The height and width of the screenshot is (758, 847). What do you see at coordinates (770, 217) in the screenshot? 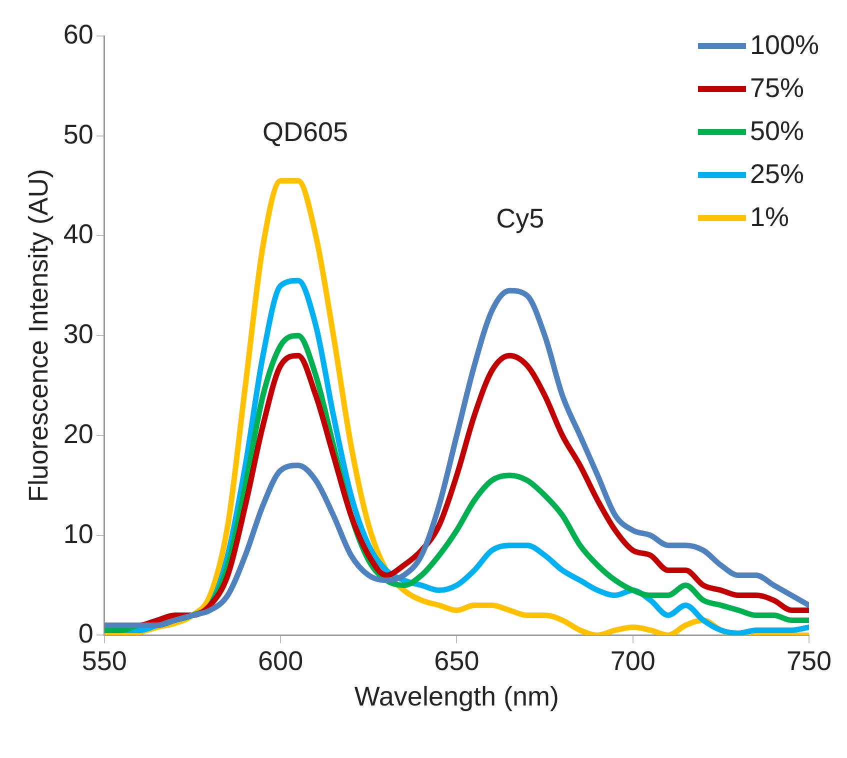
I see `legend-label: 1%` at bounding box center [770, 217].